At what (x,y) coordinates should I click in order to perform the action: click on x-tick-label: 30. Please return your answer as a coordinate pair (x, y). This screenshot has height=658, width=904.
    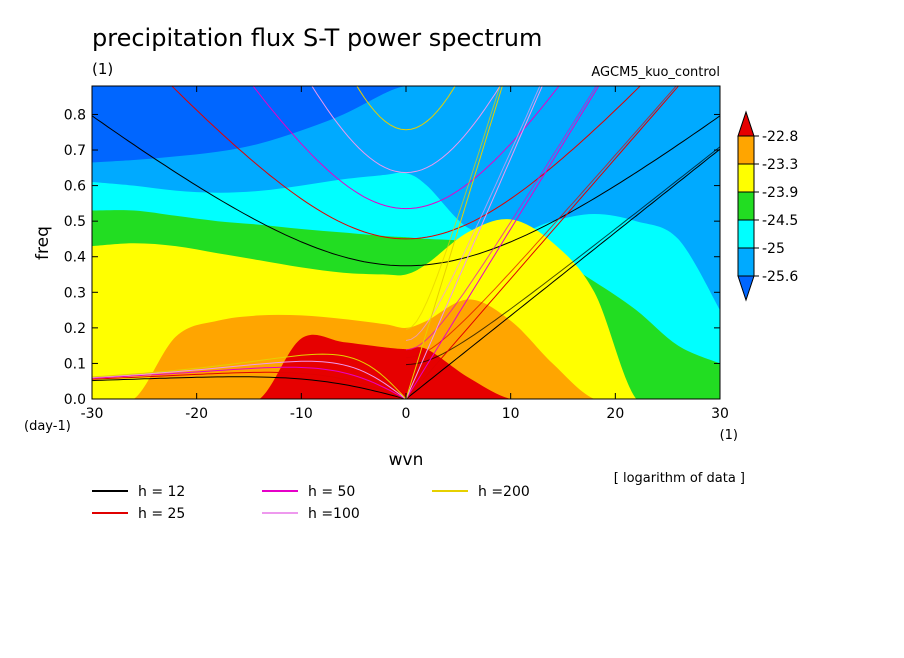
    Looking at the image, I should click on (720, 414).